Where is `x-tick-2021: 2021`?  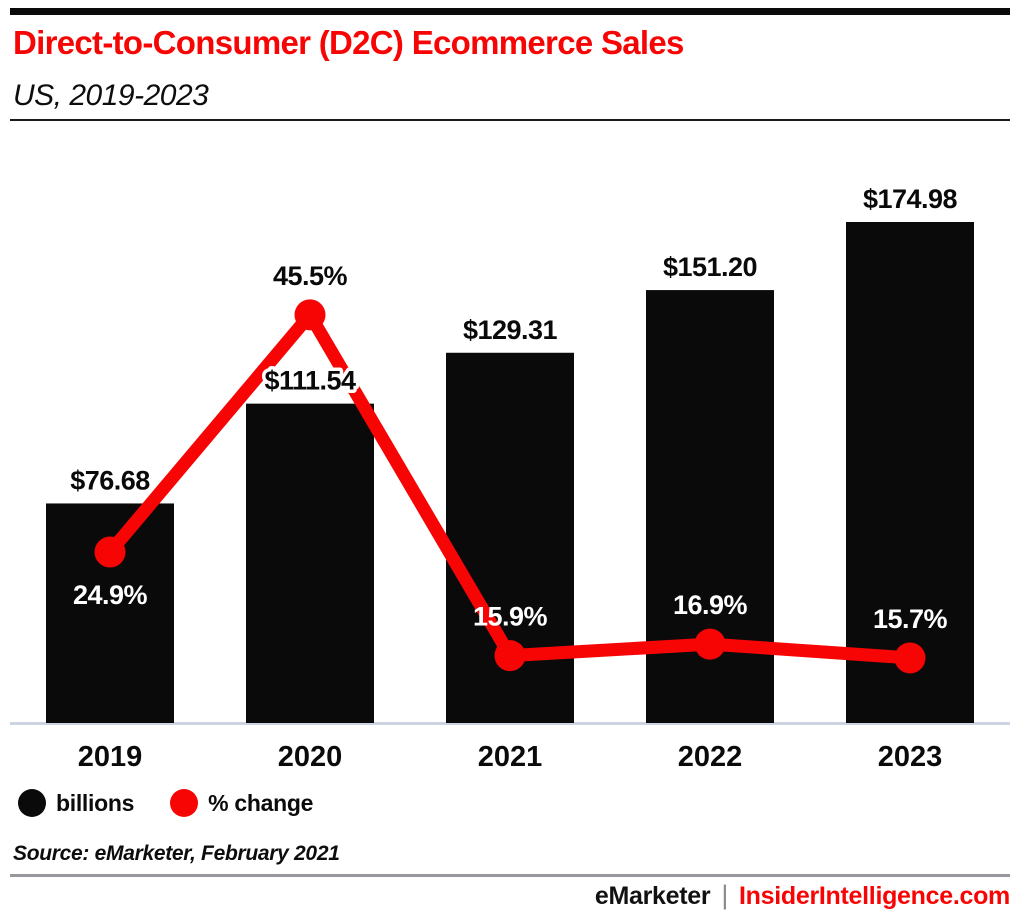 x-tick-2021: 2021 is located at coordinates (510, 757).